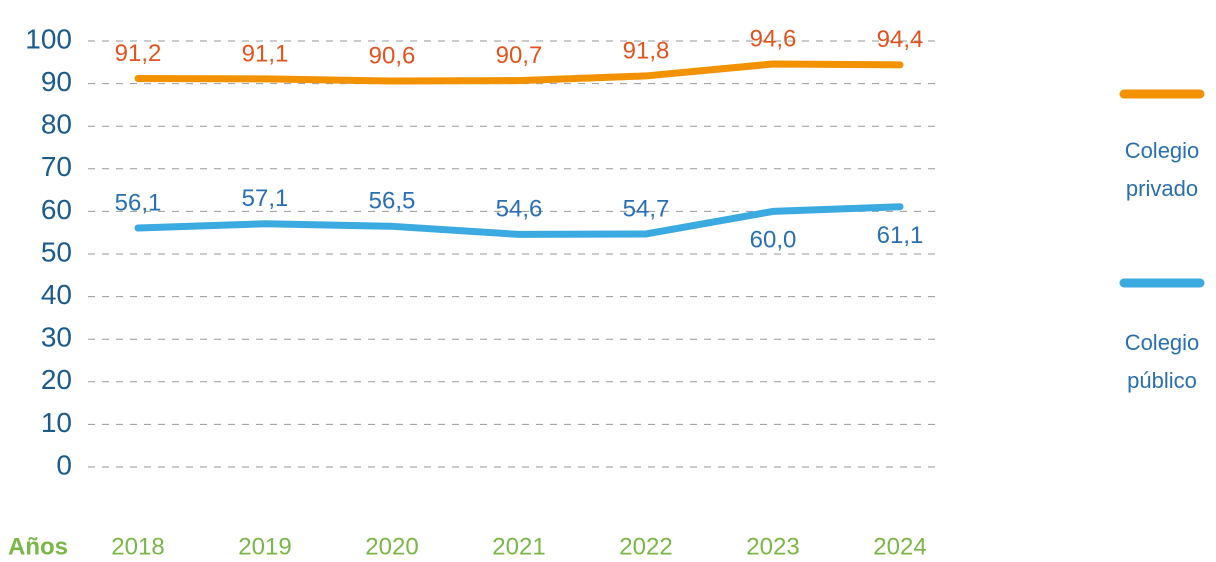  Describe the element at coordinates (900, 39) in the screenshot. I see `data-label: 94,4` at that location.